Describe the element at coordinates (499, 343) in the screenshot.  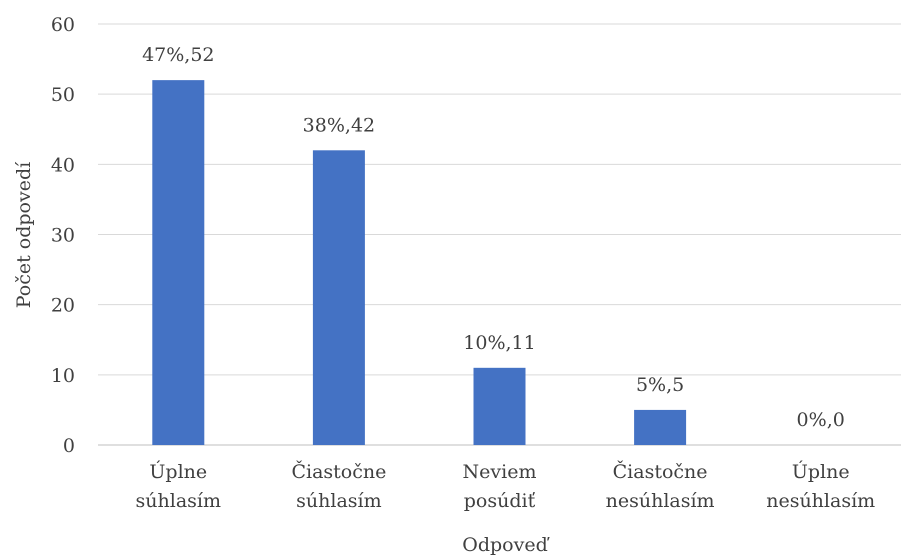
I see `data-label: 10%,11` at that location.